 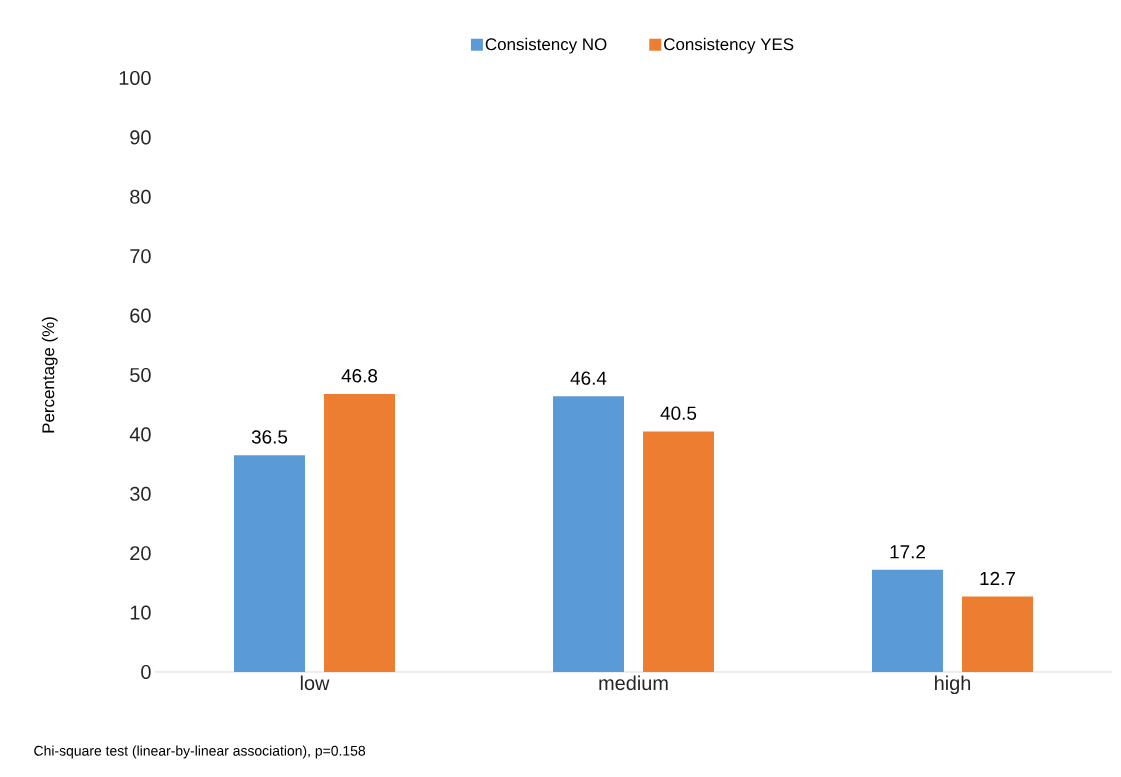 What do you see at coordinates (140, 196) in the screenshot?
I see `y-tick-label: 80` at bounding box center [140, 196].